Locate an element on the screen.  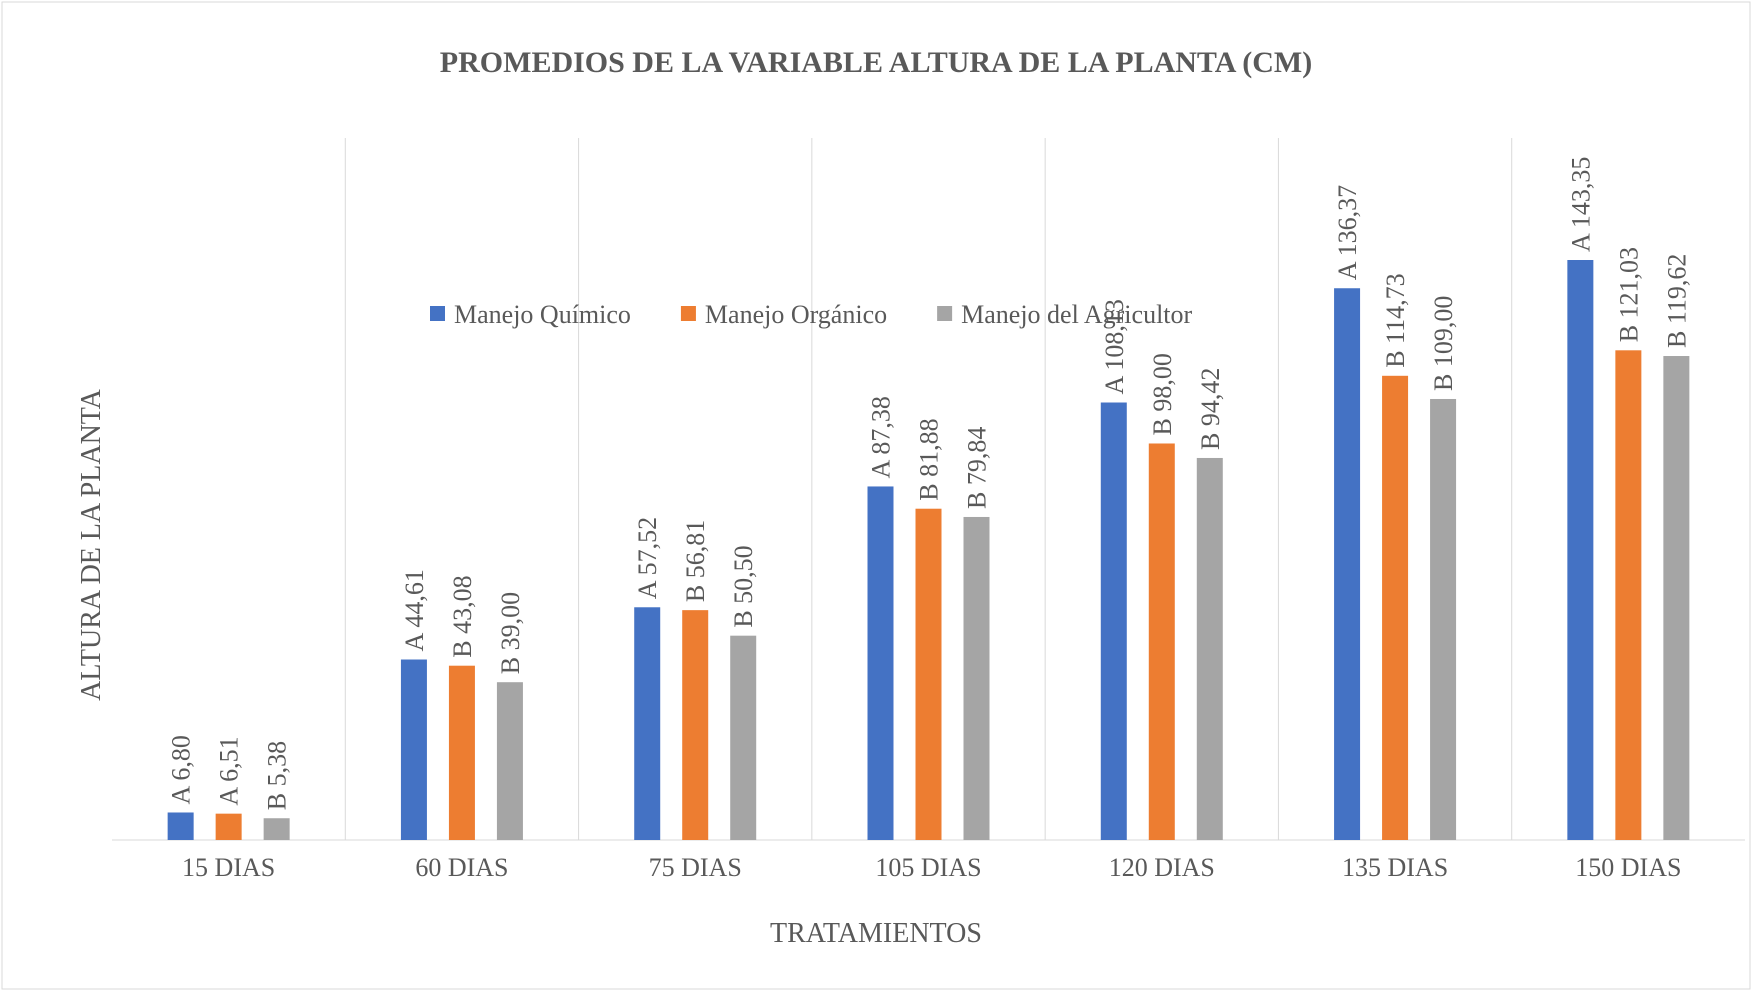
x-axis-label: TRATAMIENTOS is located at coordinates (876, 933).